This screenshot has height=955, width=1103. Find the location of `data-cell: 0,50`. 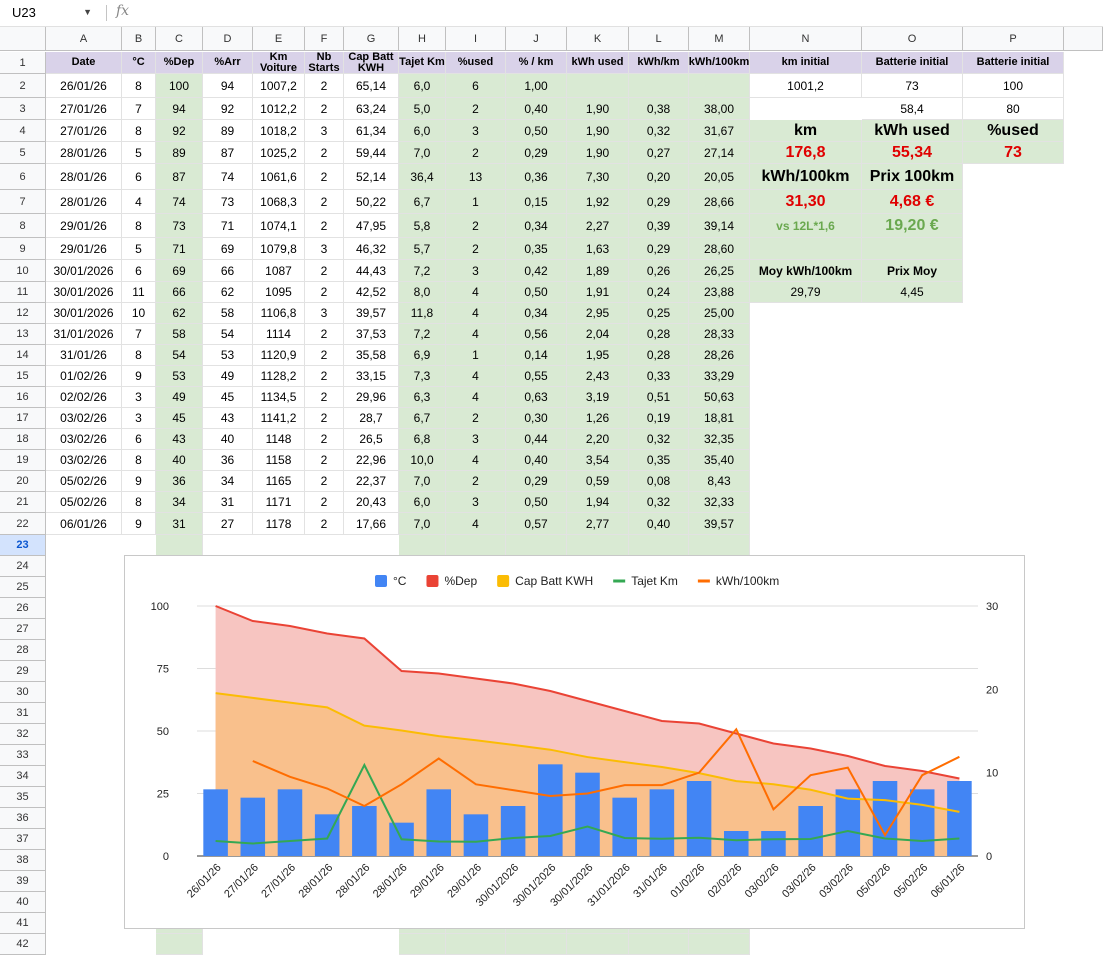

data-cell: 0,50 is located at coordinates (536, 292).